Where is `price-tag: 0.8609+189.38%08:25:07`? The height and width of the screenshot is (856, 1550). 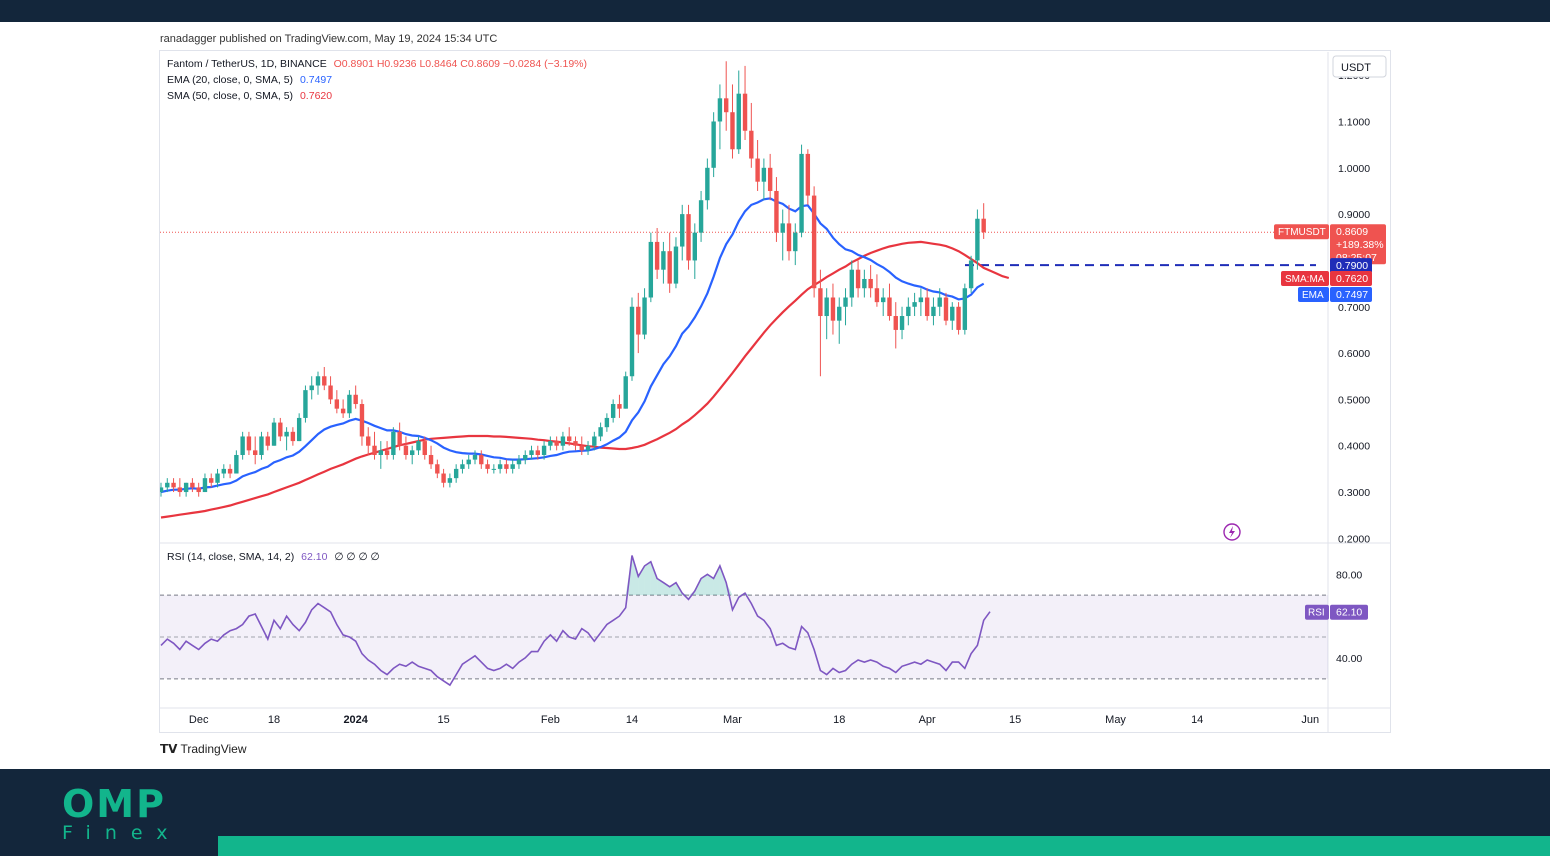 price-tag: 0.8609+189.38%08:25:07 is located at coordinates (1358, 244).